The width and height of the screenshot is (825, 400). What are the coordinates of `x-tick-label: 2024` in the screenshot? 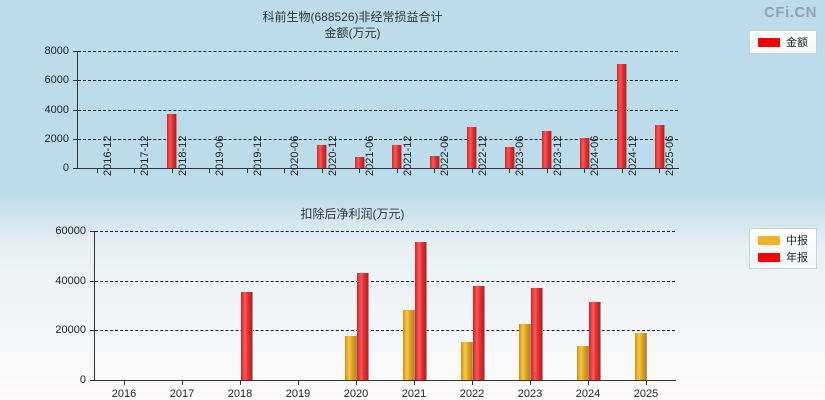 It's located at (588, 394).